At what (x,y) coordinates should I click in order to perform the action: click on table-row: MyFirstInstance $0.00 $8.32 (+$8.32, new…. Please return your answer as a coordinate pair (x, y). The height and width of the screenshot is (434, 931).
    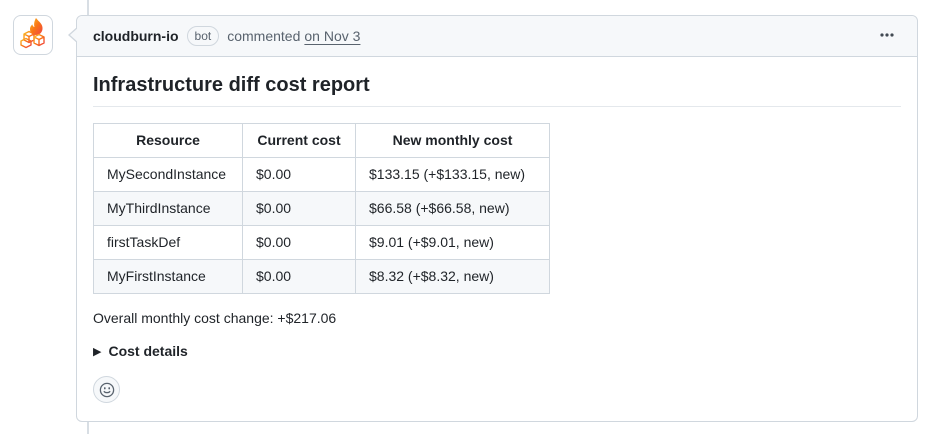
    Looking at the image, I should click on (321, 276).